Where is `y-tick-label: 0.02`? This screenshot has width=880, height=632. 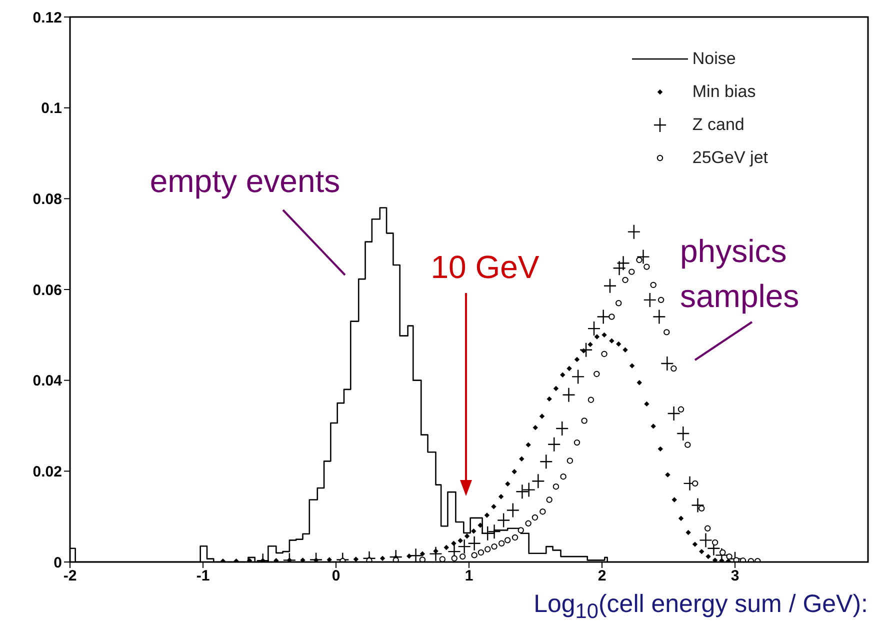 y-tick-label: 0.02 is located at coordinates (47, 471).